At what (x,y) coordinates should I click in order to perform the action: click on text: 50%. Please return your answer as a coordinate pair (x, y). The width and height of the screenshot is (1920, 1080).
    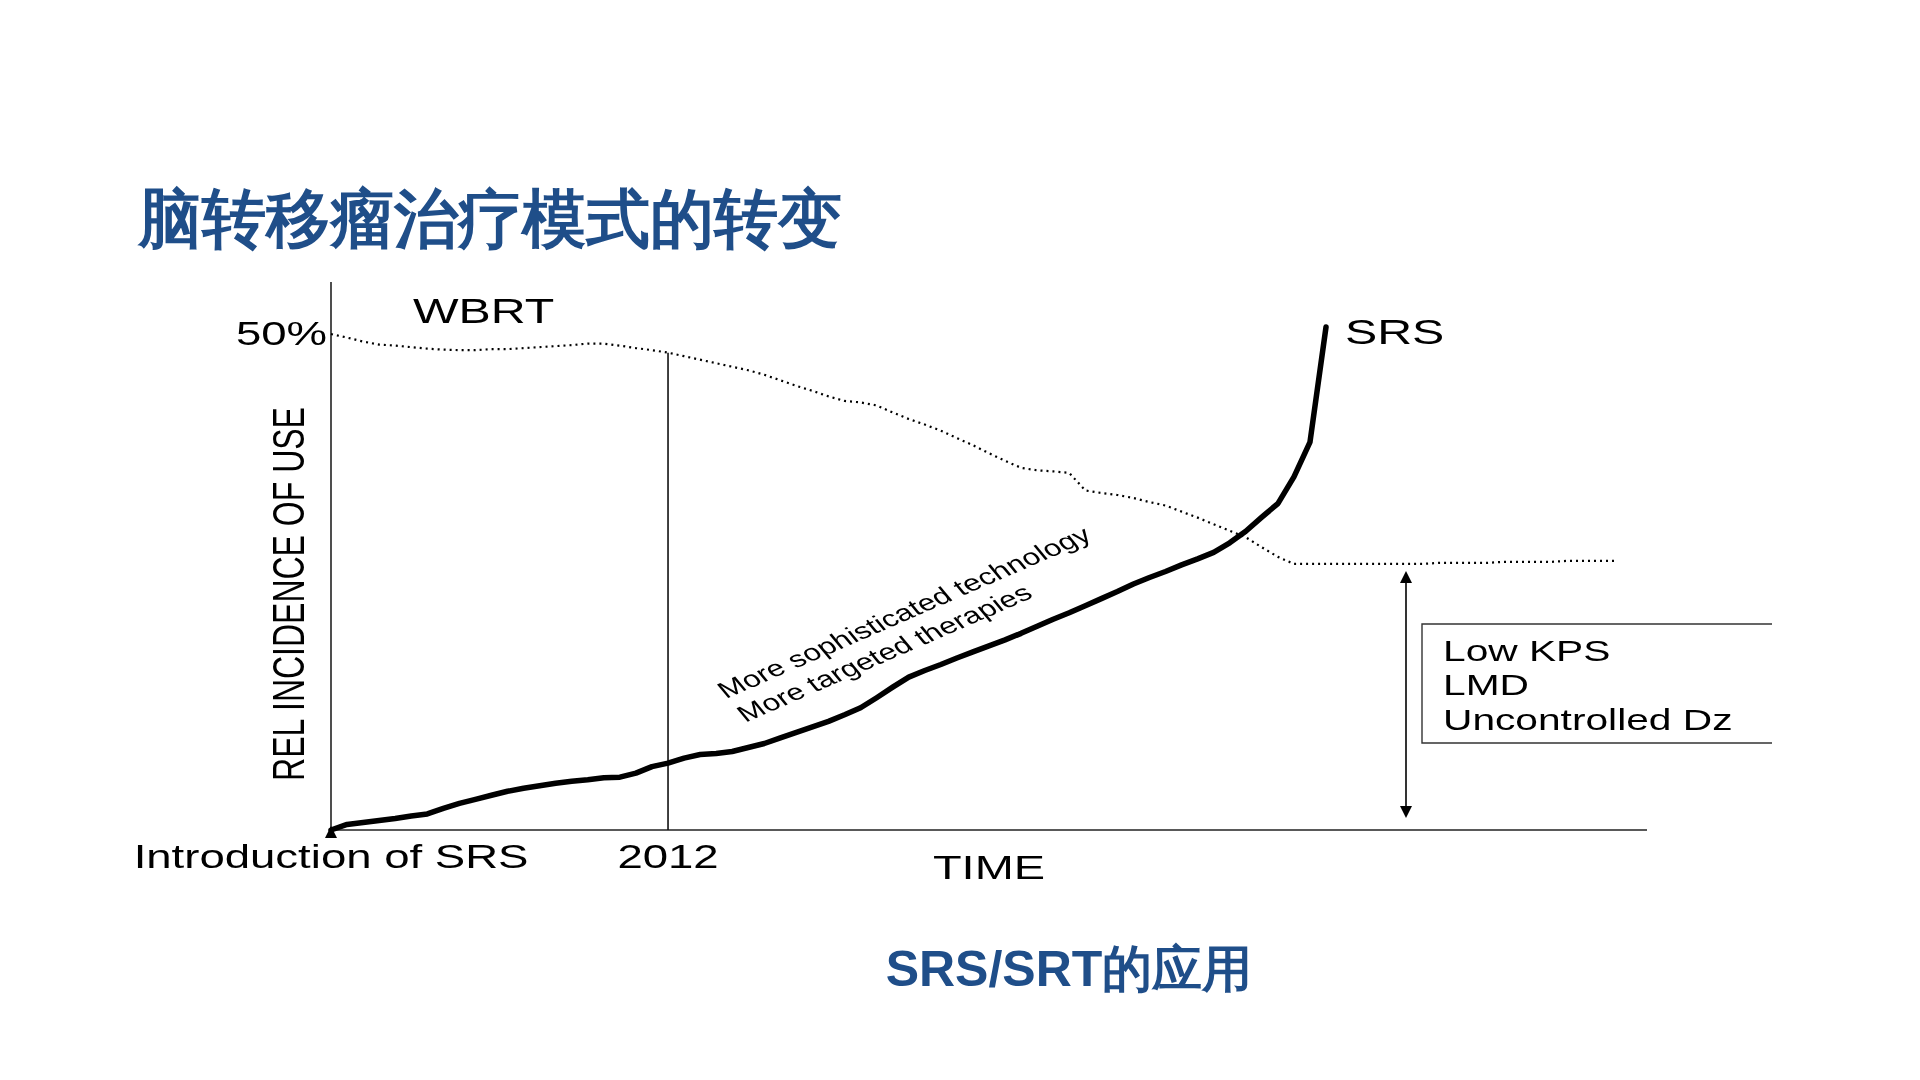
    Looking at the image, I should click on (281, 333).